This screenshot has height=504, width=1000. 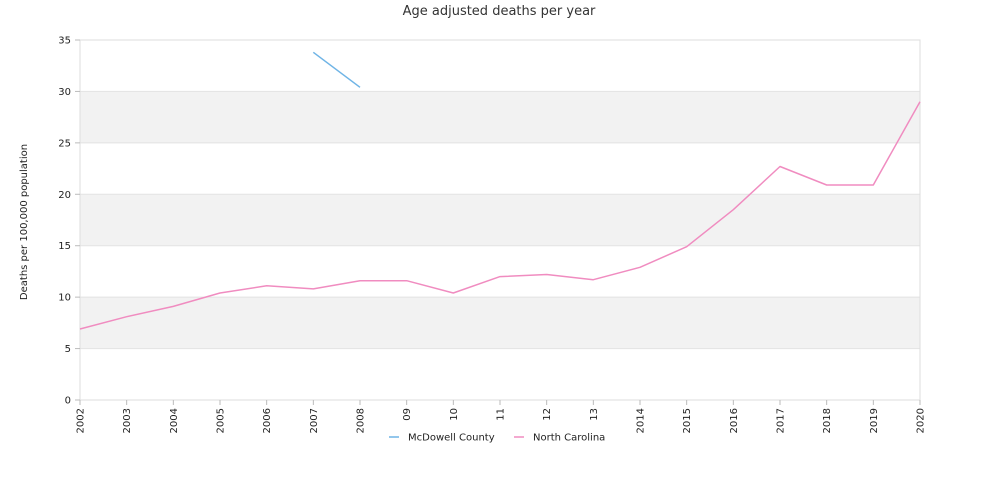 I want to click on series-line-mcdowell-county, so click(x=336, y=69).